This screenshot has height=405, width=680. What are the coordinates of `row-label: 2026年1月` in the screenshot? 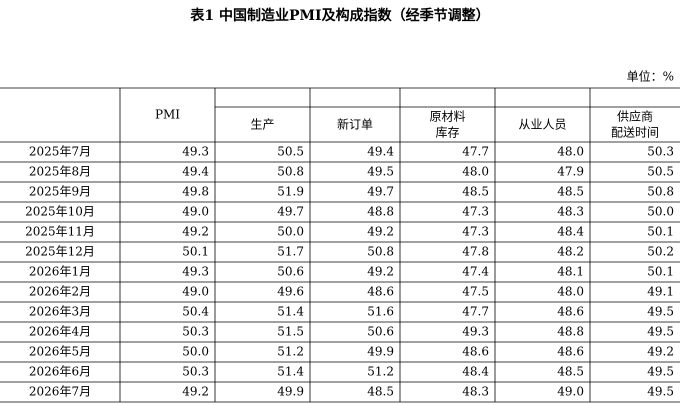 It's located at (60, 272).